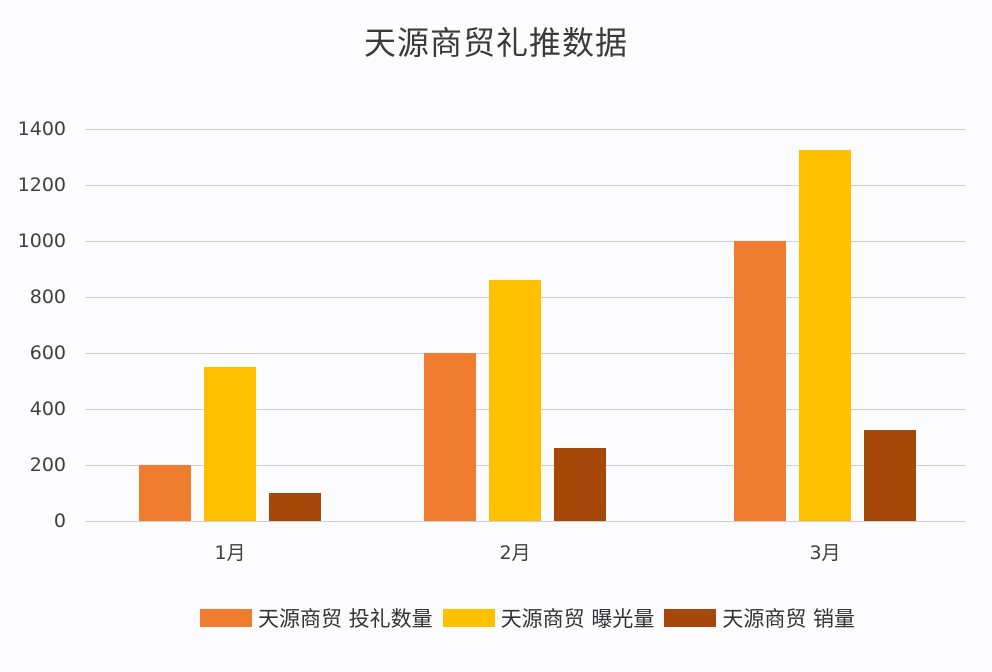 The image size is (992, 672). Describe the element at coordinates (495, 43) in the screenshot. I see `chart-title: 天源商贸礼推数据` at that location.